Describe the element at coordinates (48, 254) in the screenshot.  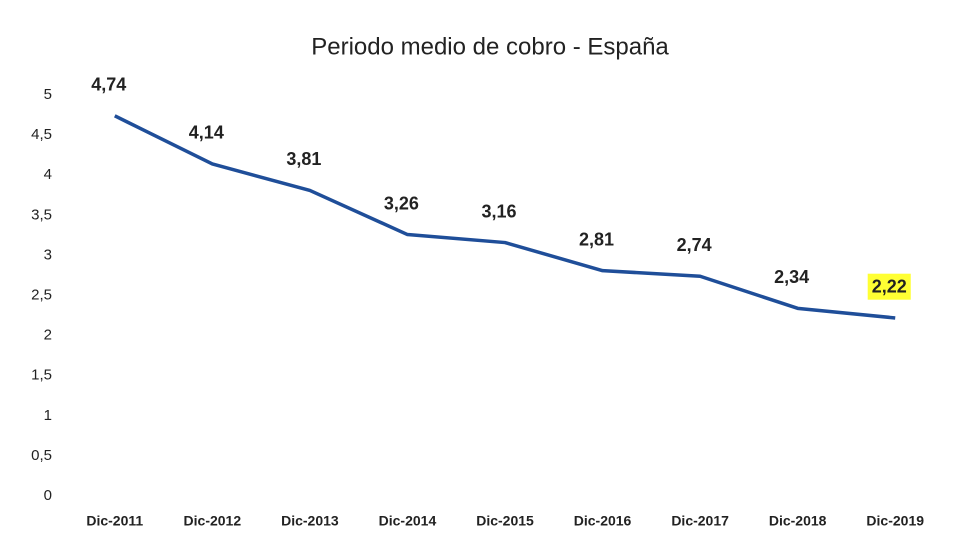
I see `y-tick-label: 3` at that location.